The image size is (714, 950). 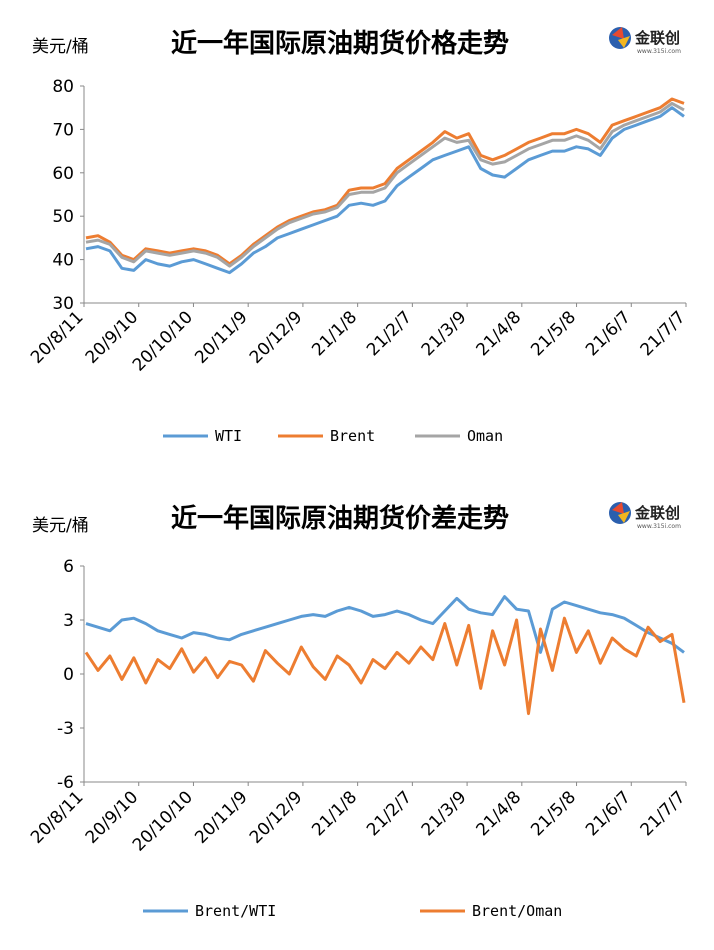 What do you see at coordinates (63, 87) in the screenshot?
I see `y-tick-label: 80` at bounding box center [63, 87].